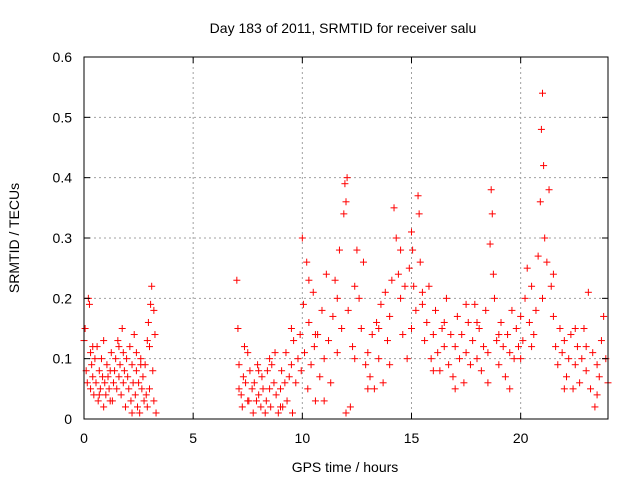 The height and width of the screenshot is (480, 640). Describe the element at coordinates (63, 298) in the screenshot. I see `y-tick-label: 0.2` at that location.